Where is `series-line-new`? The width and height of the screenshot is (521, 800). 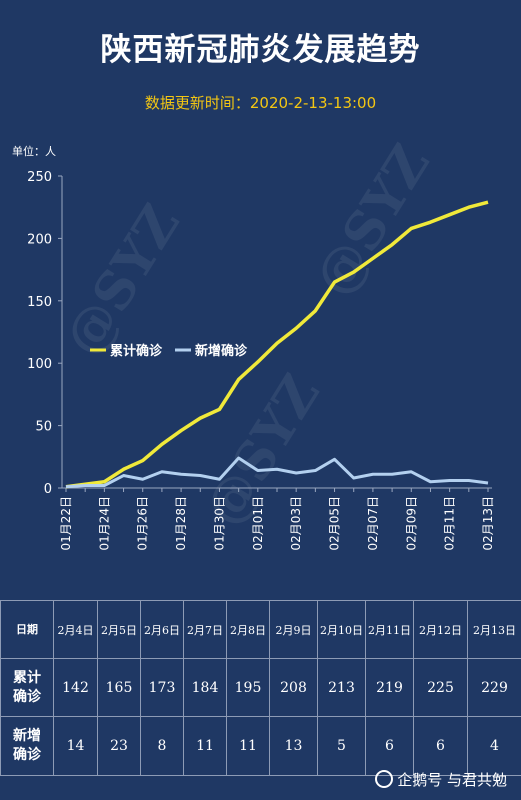
series-line-new is located at coordinates (277, 472).